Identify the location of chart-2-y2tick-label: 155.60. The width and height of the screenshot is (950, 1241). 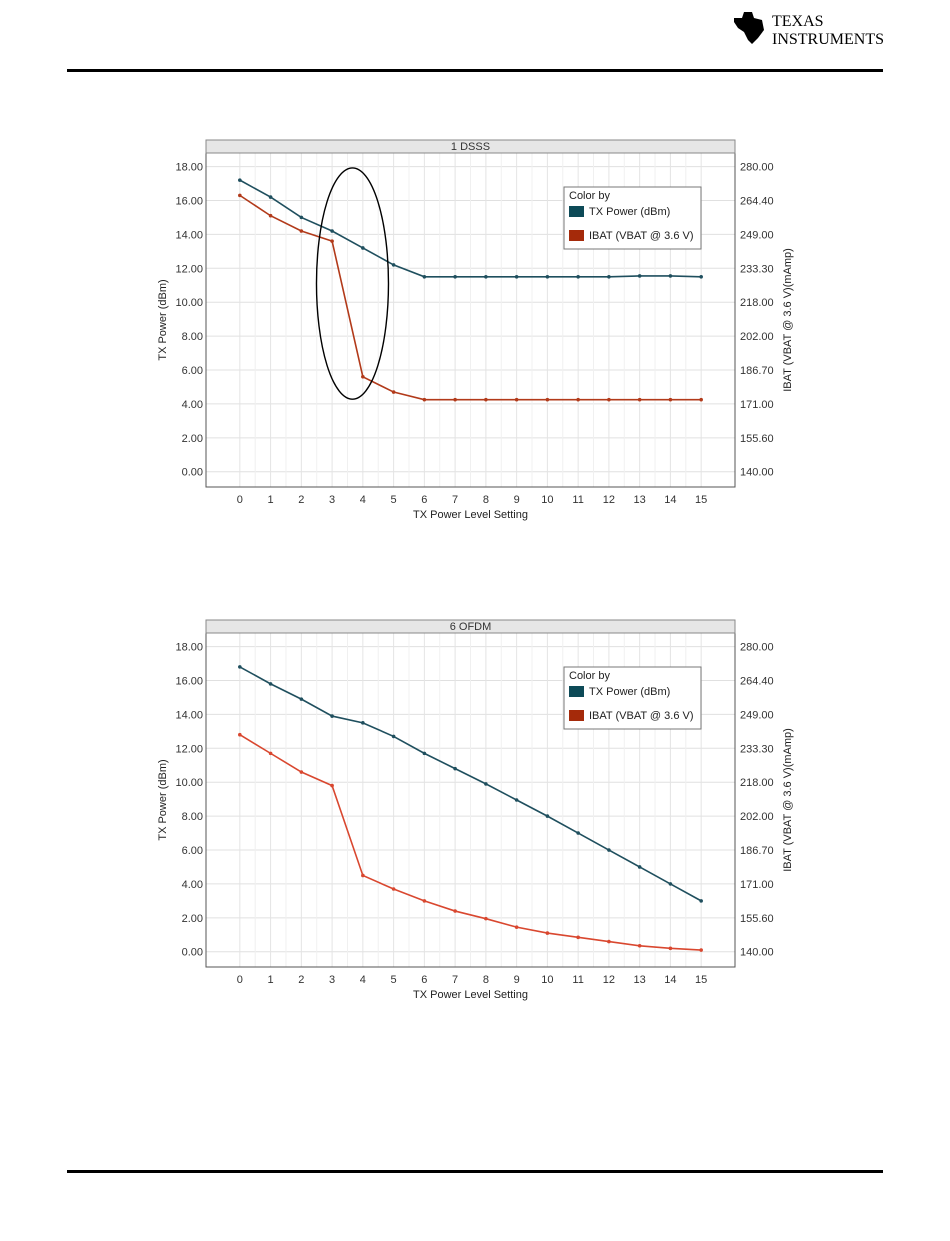
(757, 919).